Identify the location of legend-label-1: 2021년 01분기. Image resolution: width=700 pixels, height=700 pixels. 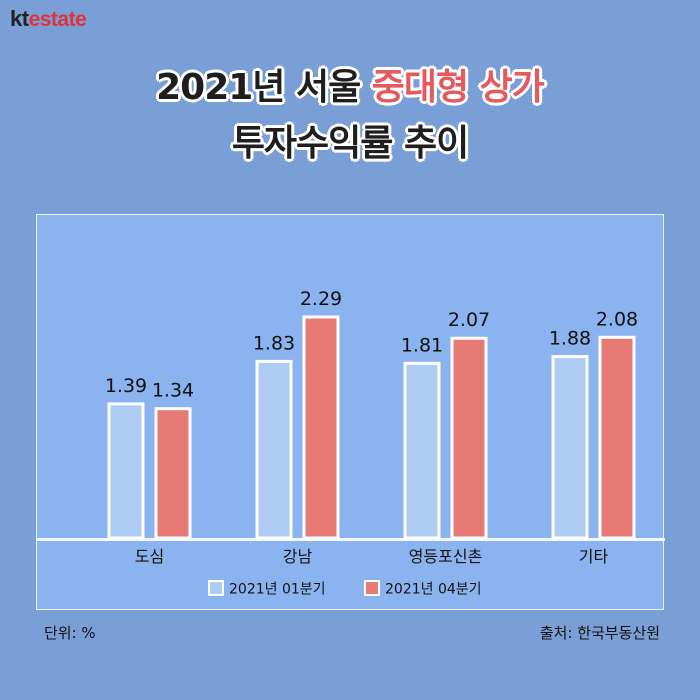
(277, 590).